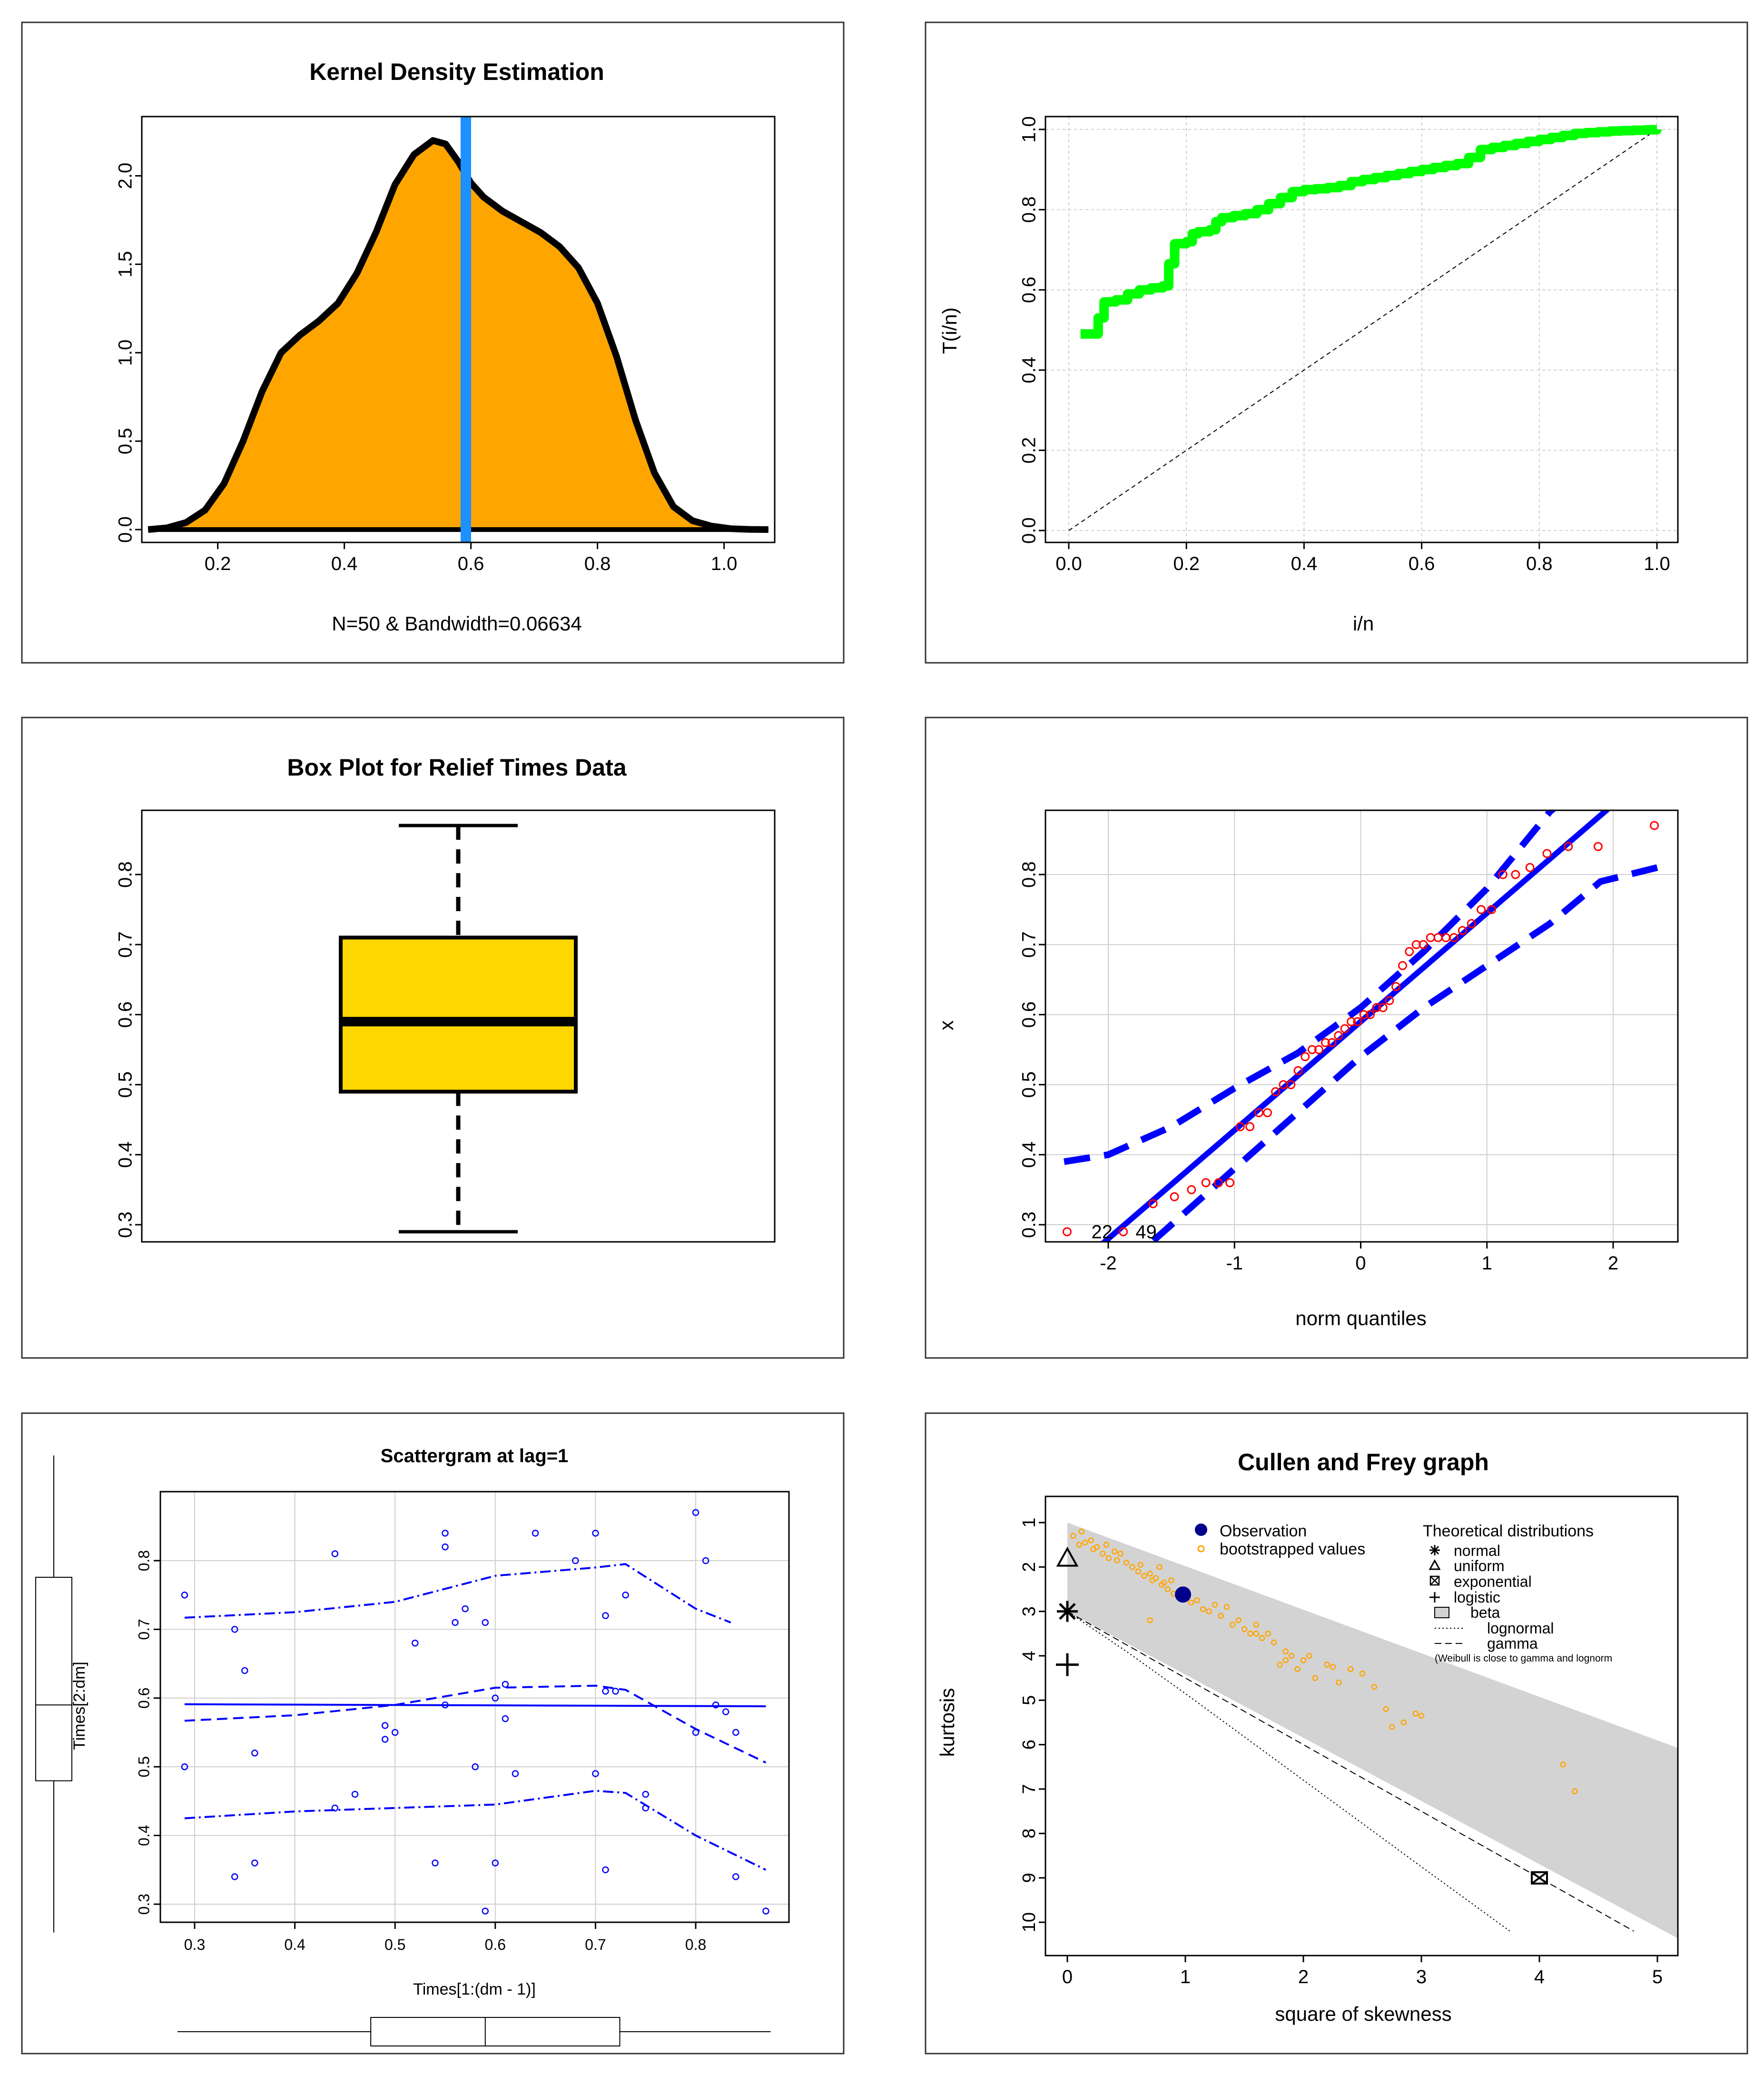  Describe the element at coordinates (1068, 563) in the screenshot. I see `x-tick-label: 0.0` at that location.